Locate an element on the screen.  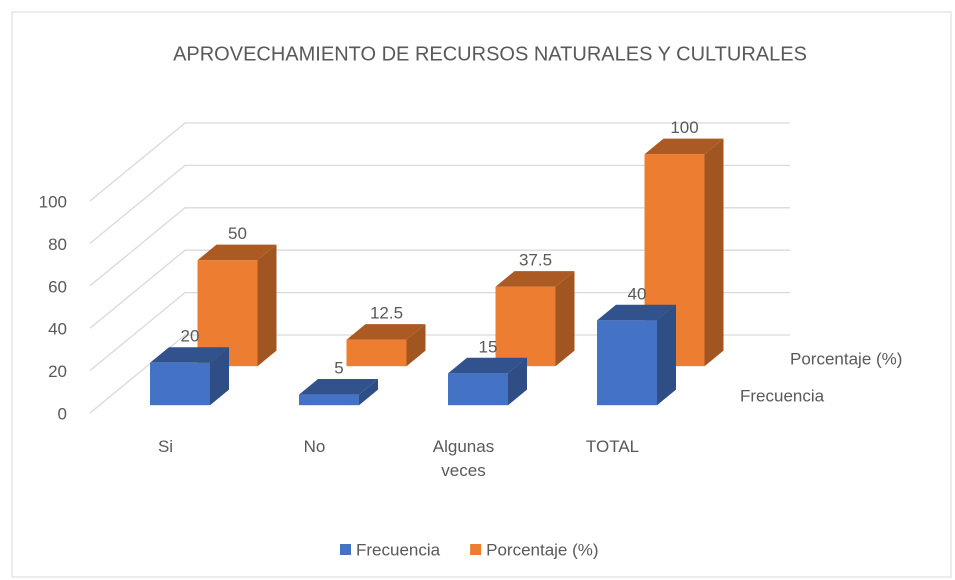
legend-label: Porcentaje (%) is located at coordinates (542, 549).